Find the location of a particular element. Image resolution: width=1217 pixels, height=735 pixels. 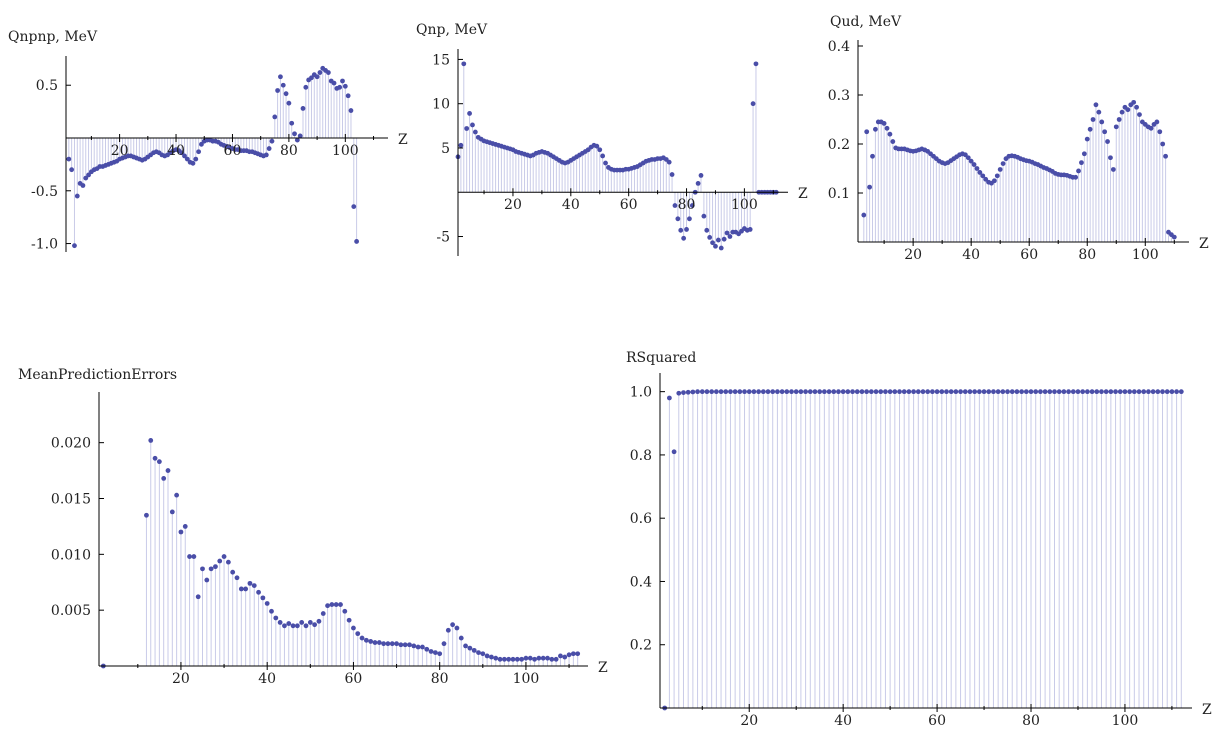

x-tick-label: 20 is located at coordinates (120, 151).